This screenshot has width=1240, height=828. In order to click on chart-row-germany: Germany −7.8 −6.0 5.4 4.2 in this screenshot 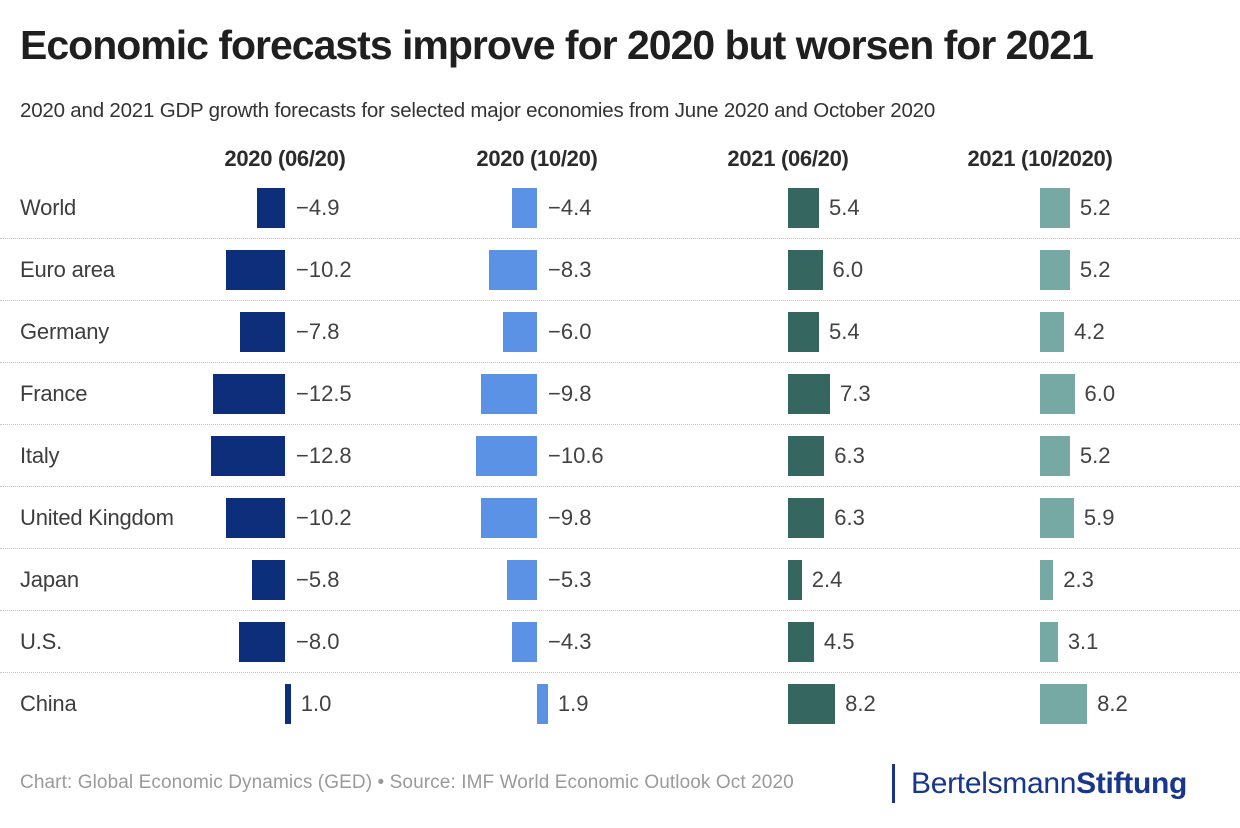, I will do `click(620, 332)`.